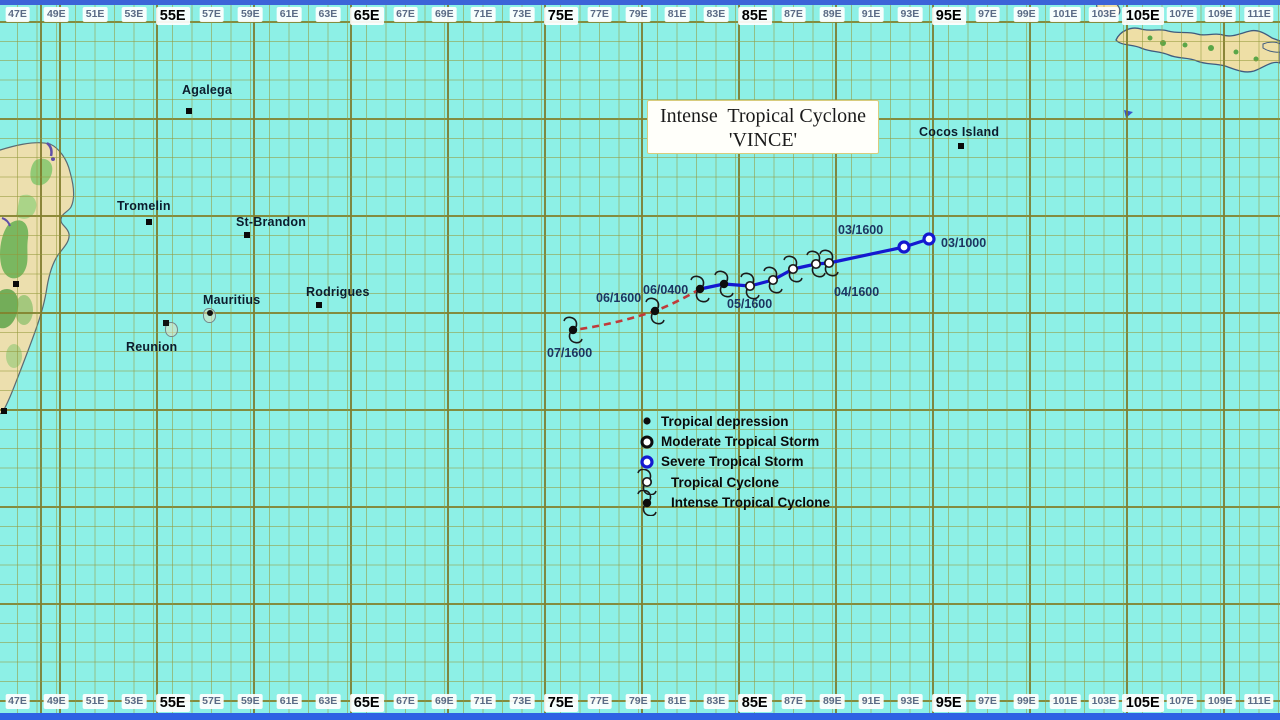 This screenshot has height=720, width=1280. I want to click on legend-item-label: Severe Tropical Storm, so click(732, 462).